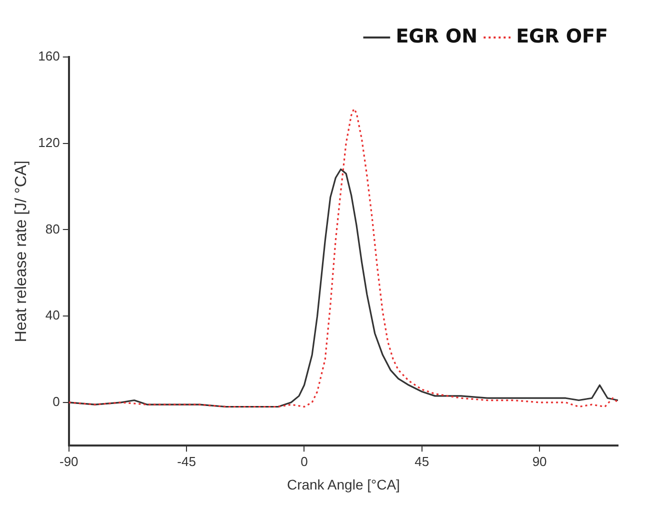 The height and width of the screenshot is (508, 648). Describe the element at coordinates (52, 228) in the screenshot. I see `y-tick-label: 80` at that location.